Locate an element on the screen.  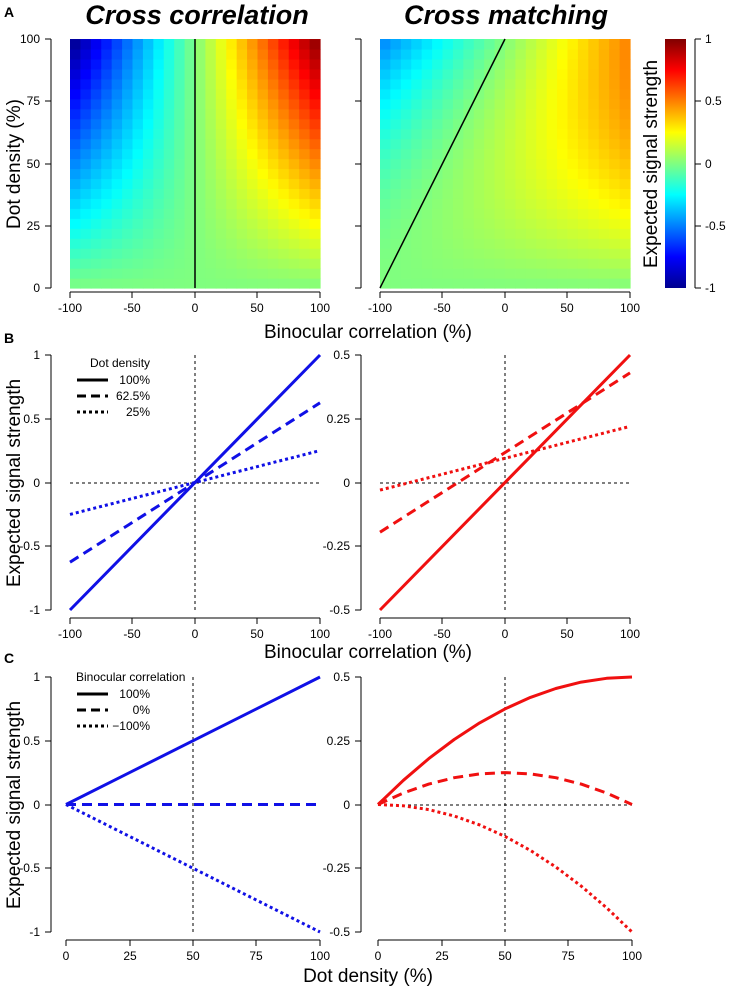
c-left-ytick-m0.5: -0.5 is located at coordinates (29, 868).